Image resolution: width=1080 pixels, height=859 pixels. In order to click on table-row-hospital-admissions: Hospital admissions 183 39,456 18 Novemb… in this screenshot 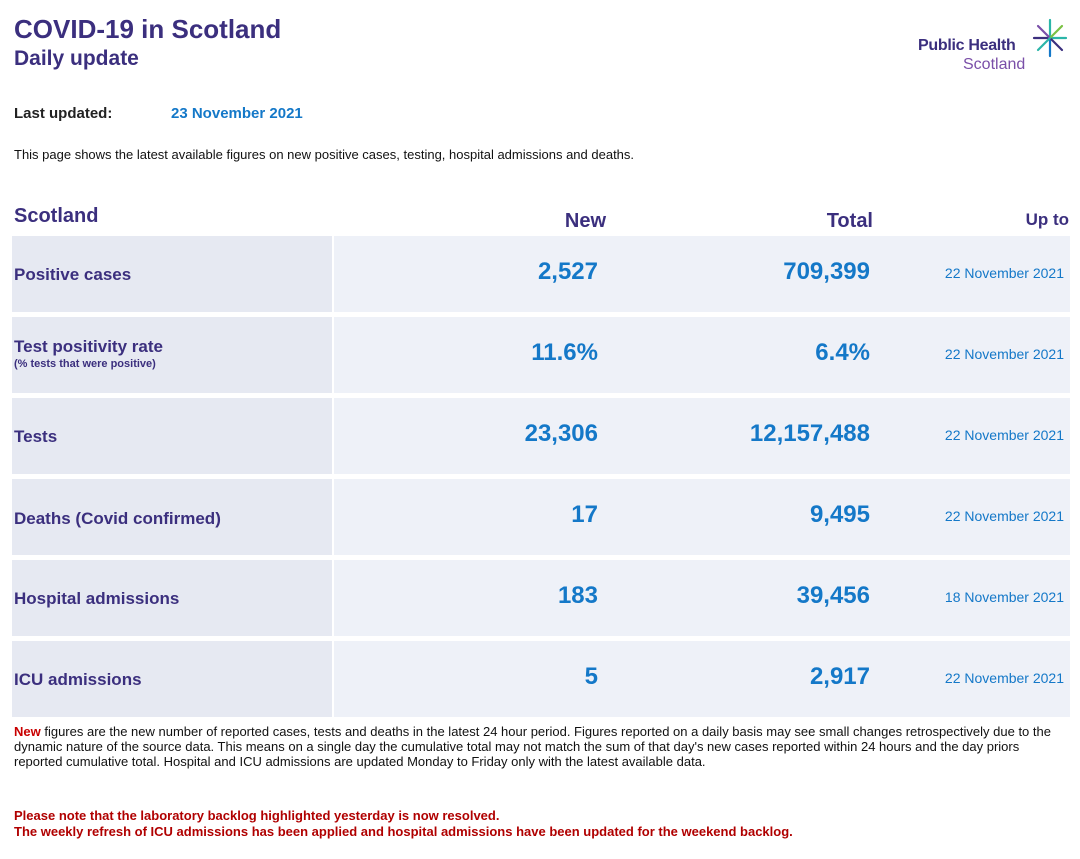, I will do `click(541, 598)`.